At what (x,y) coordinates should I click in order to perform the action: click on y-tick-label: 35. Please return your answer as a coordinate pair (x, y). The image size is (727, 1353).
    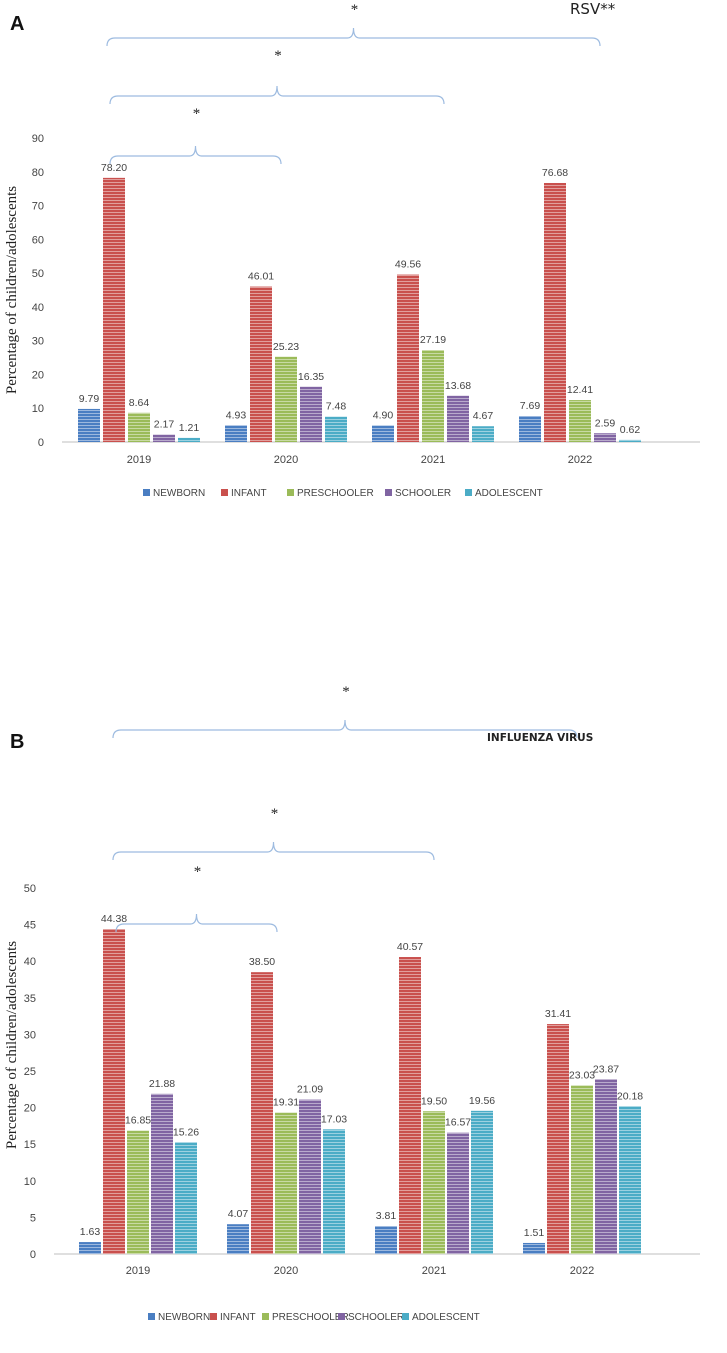
    Looking at the image, I should click on (30, 999).